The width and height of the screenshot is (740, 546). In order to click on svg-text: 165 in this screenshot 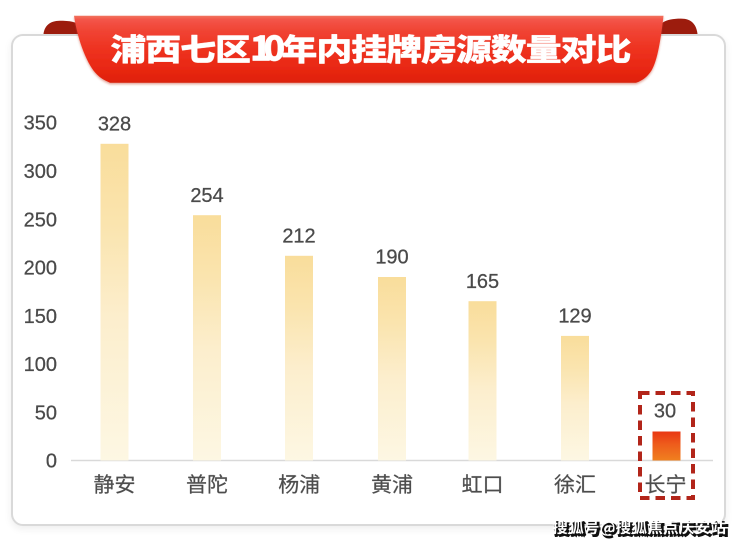, I will do `click(482, 282)`.